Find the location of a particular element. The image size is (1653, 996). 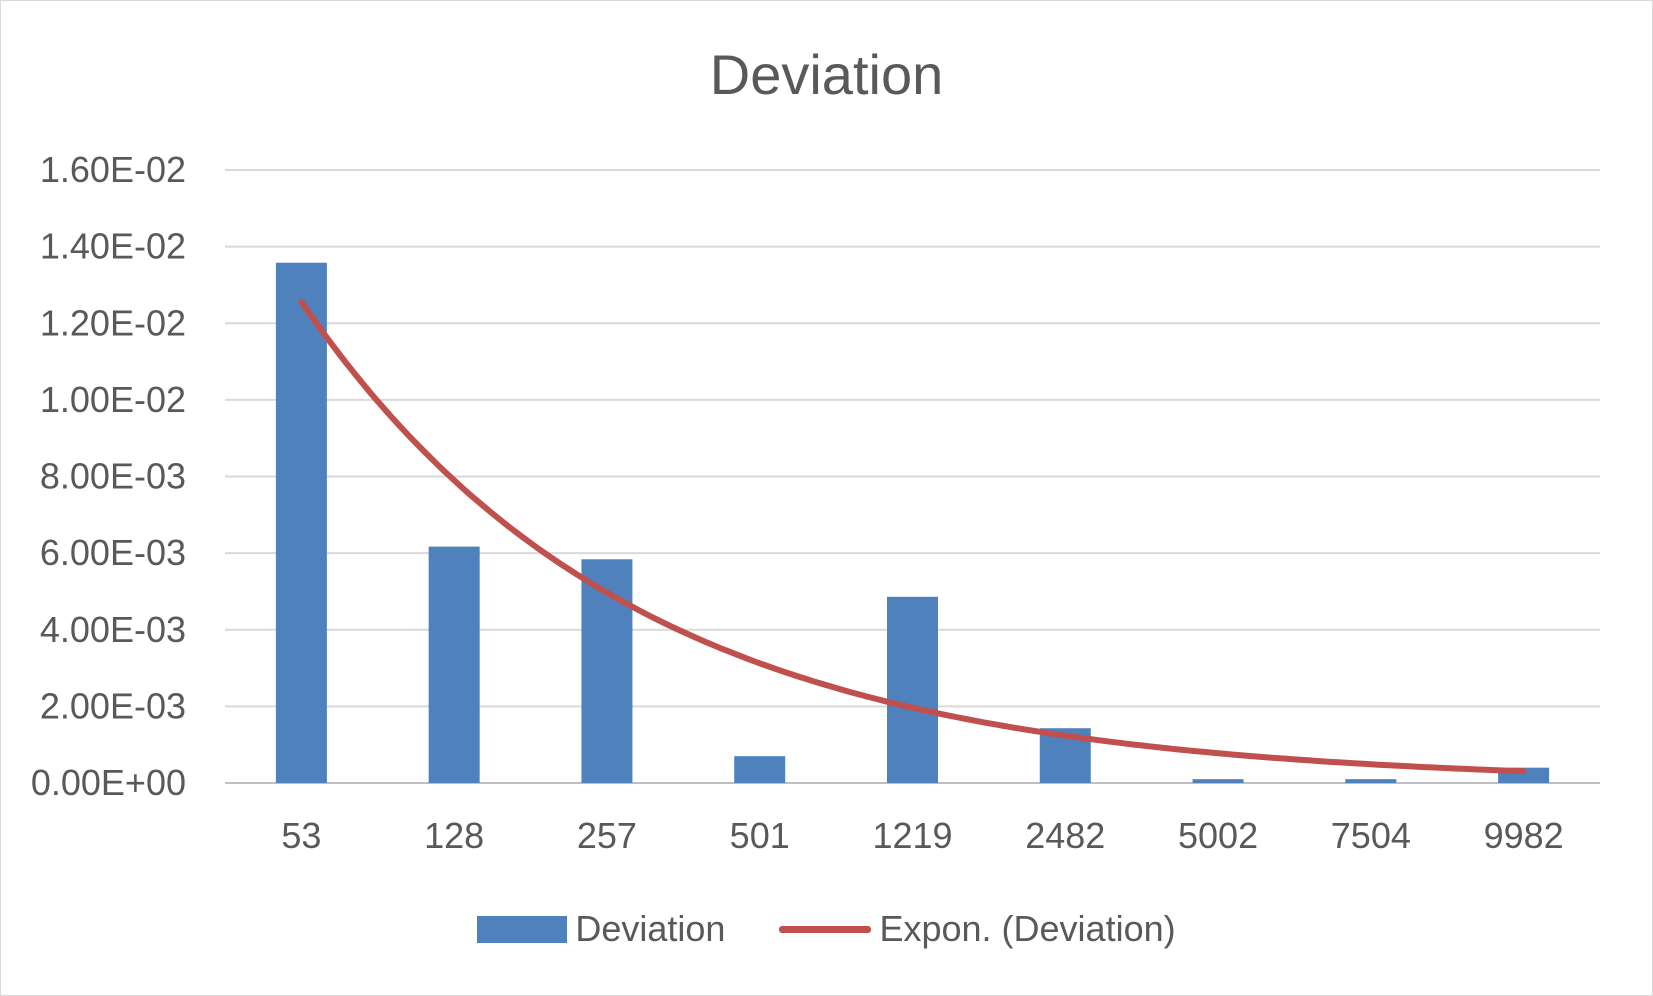

y-tick-label: 0.00E+00 is located at coordinates (108, 782).